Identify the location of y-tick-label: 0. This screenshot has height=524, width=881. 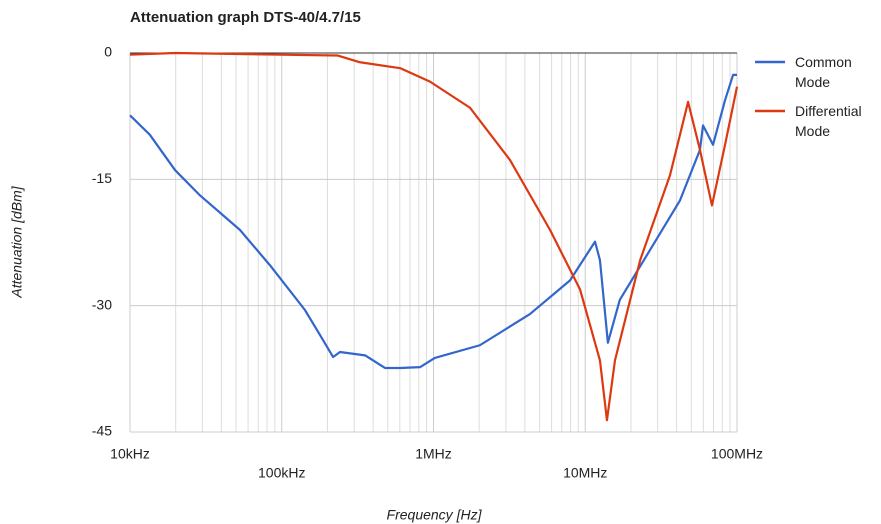
(108, 52).